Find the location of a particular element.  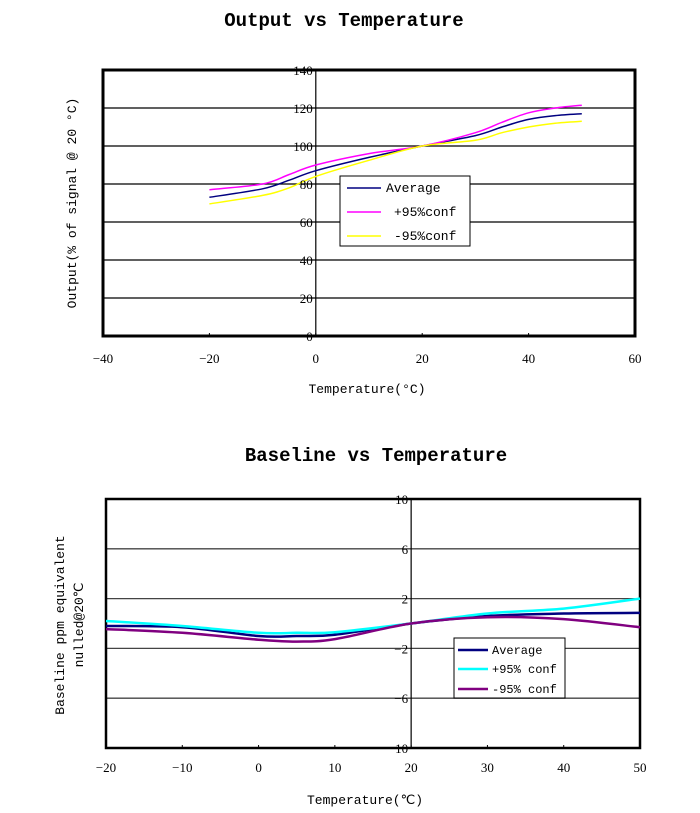

y-tick-label: −2 is located at coordinates (401, 648).